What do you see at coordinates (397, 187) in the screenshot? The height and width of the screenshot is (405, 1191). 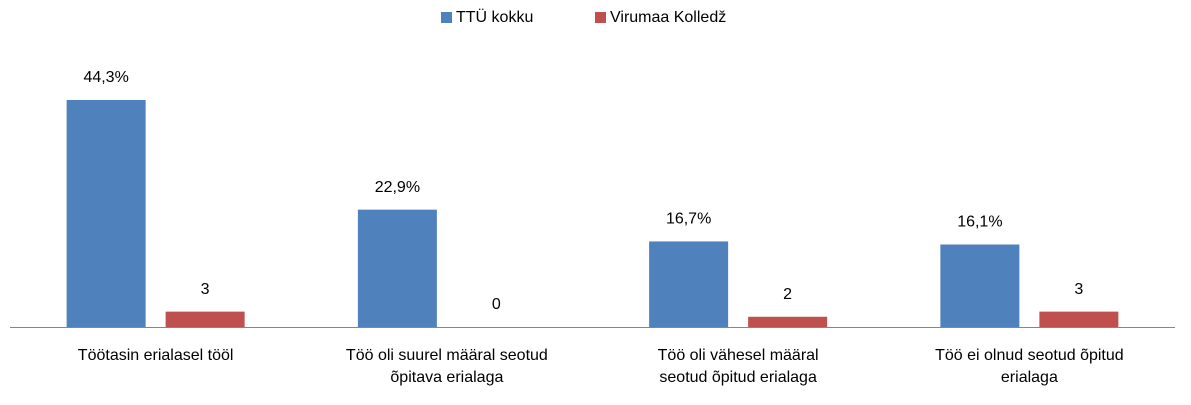 I see `data-label: 22,9%` at bounding box center [397, 187].